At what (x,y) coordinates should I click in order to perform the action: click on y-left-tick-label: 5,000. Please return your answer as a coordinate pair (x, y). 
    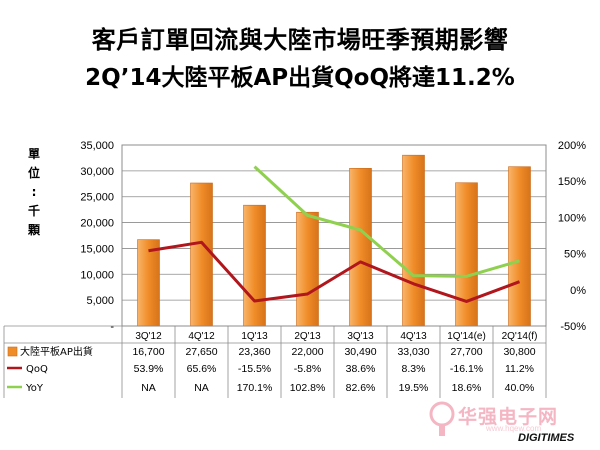
    Looking at the image, I should click on (100, 301).